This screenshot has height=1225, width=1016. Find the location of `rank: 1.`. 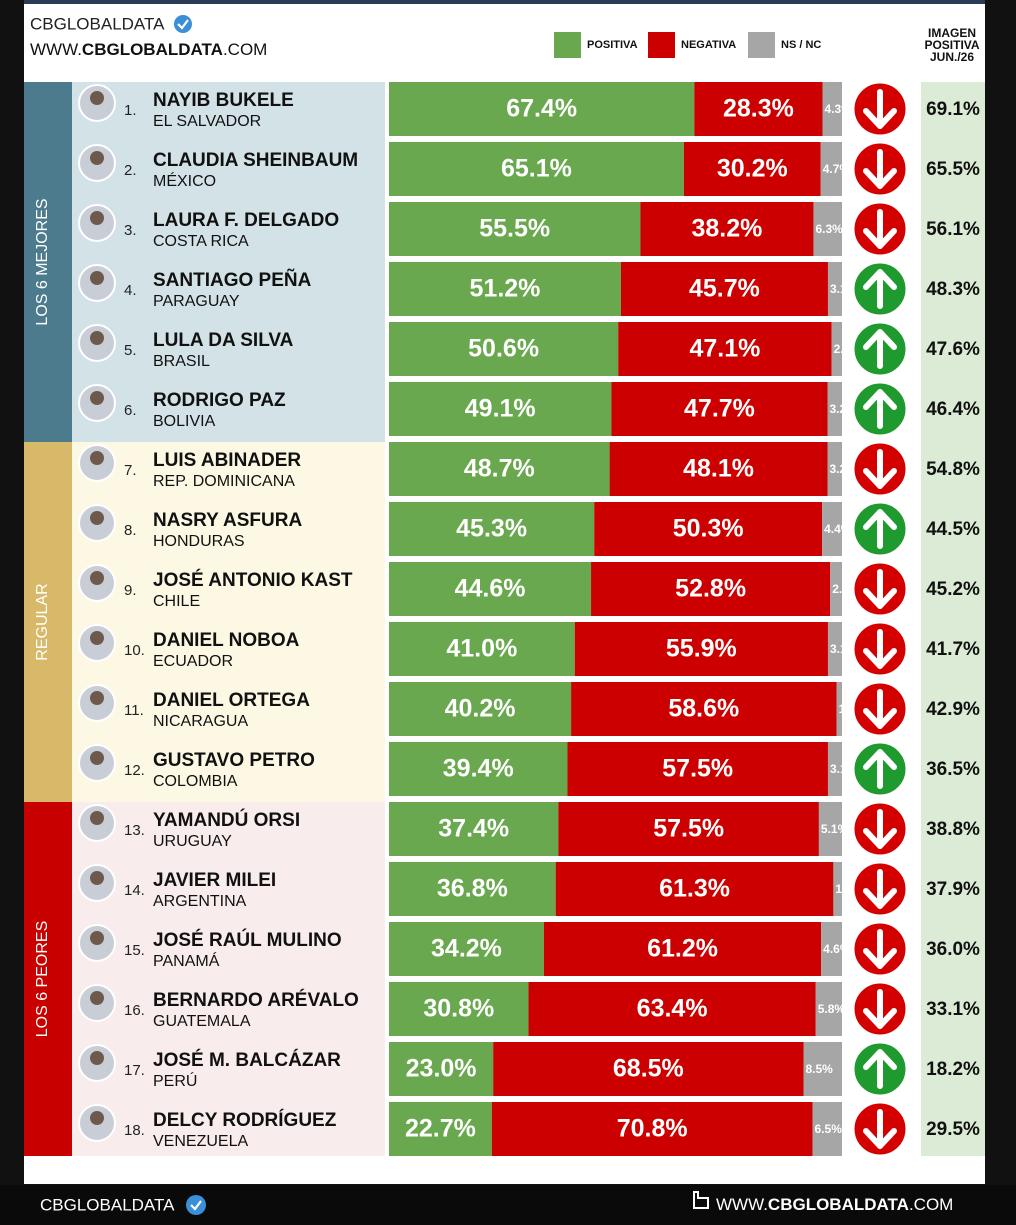

rank: 1. is located at coordinates (130, 110).